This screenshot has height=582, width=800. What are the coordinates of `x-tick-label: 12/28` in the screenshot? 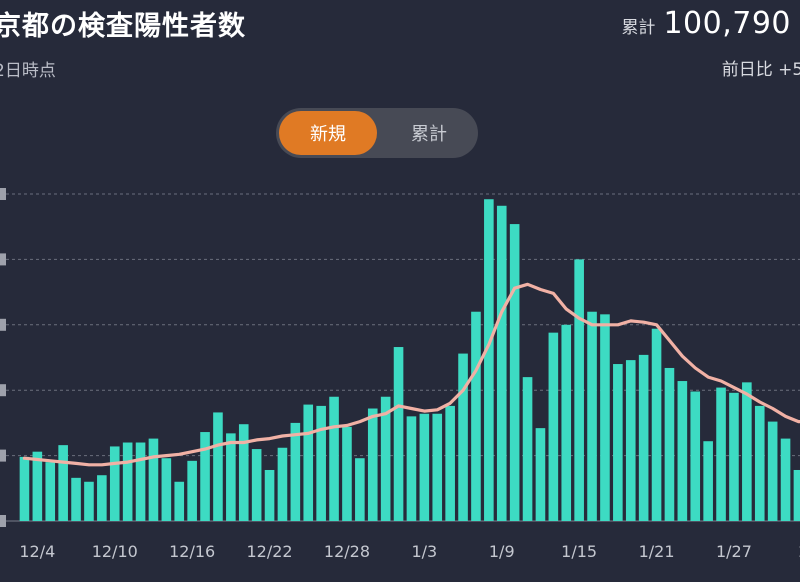 It's located at (347, 551).